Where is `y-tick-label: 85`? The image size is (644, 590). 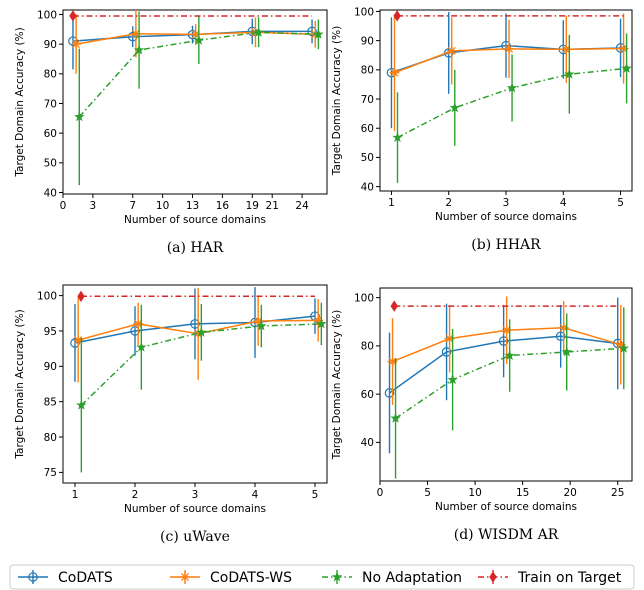
y-tick-label: 85 is located at coordinates (50, 402).